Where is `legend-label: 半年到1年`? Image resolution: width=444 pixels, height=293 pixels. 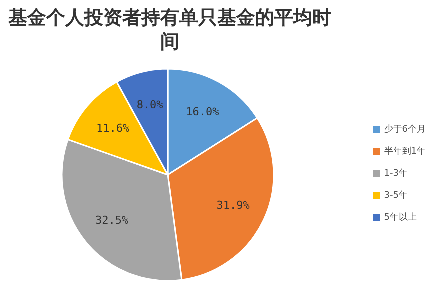 legend-label: 半年到1年 is located at coordinates (405, 152).